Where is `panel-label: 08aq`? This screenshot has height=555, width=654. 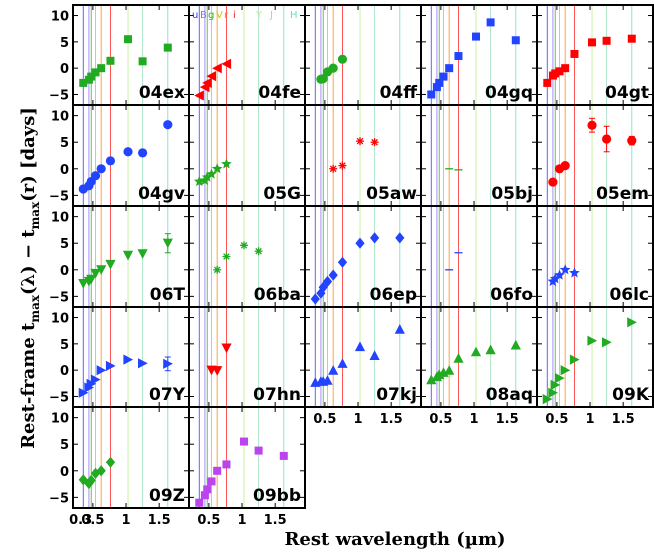 panel-label: 08aq is located at coordinates (509, 395).